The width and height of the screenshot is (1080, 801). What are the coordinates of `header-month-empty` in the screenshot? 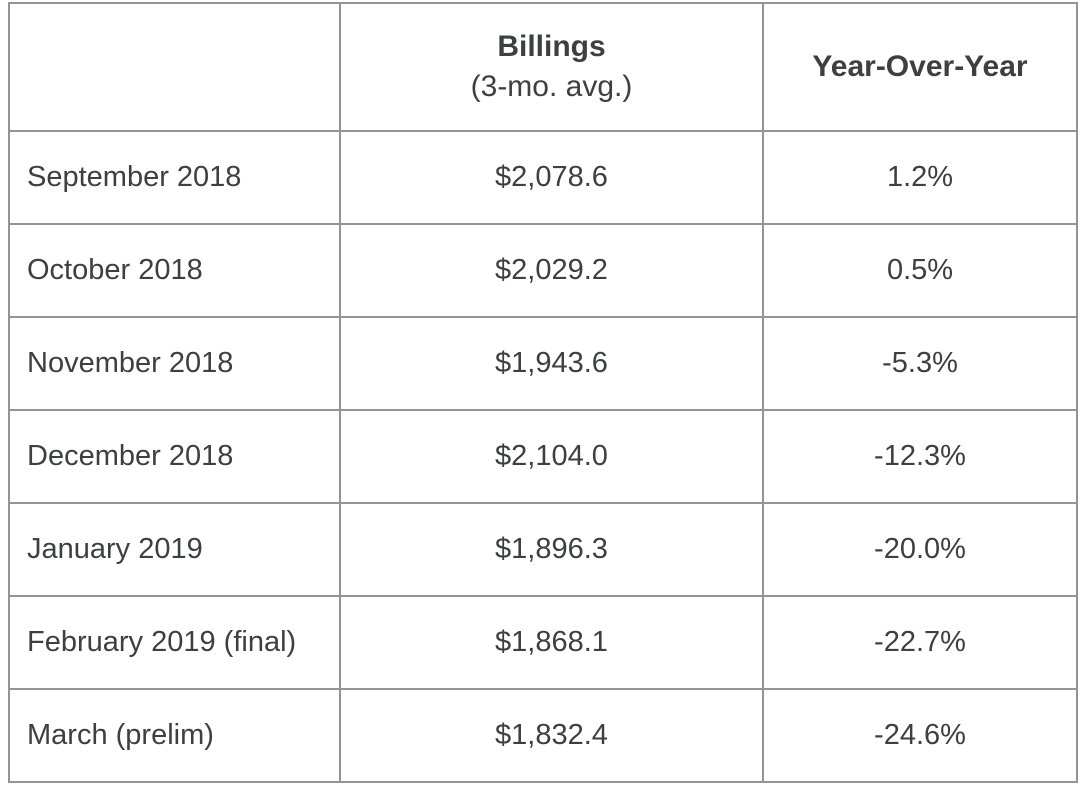 It's located at (174, 67).